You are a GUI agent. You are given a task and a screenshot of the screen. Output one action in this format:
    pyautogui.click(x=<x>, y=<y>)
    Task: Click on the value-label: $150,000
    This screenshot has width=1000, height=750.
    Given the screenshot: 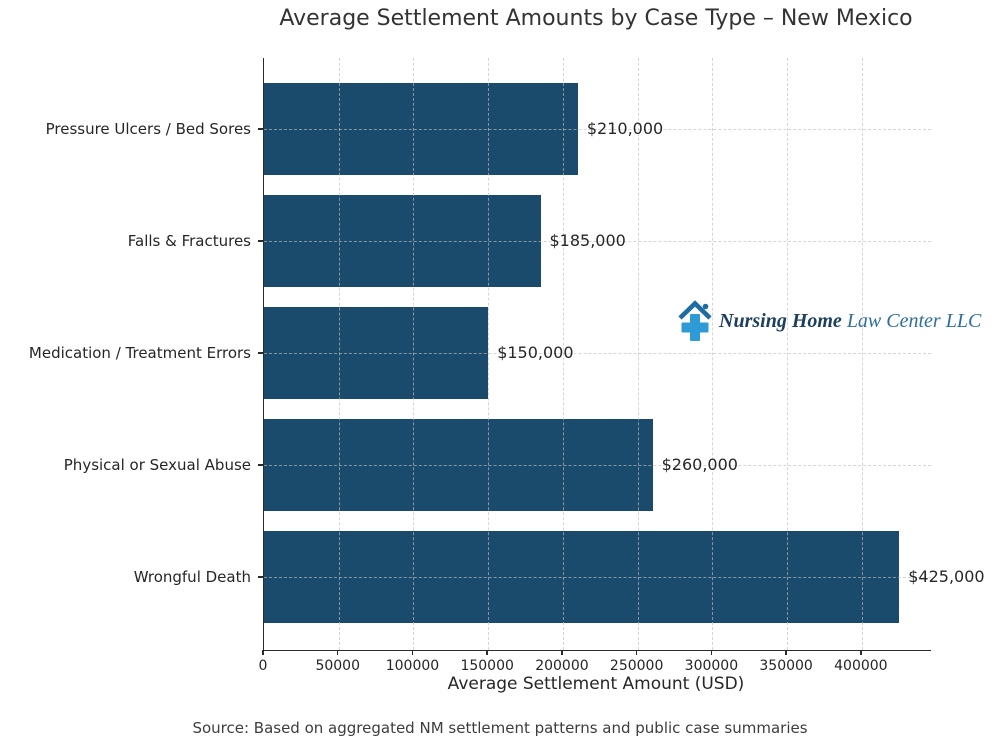 What is the action you would take?
    pyautogui.click(x=535, y=352)
    